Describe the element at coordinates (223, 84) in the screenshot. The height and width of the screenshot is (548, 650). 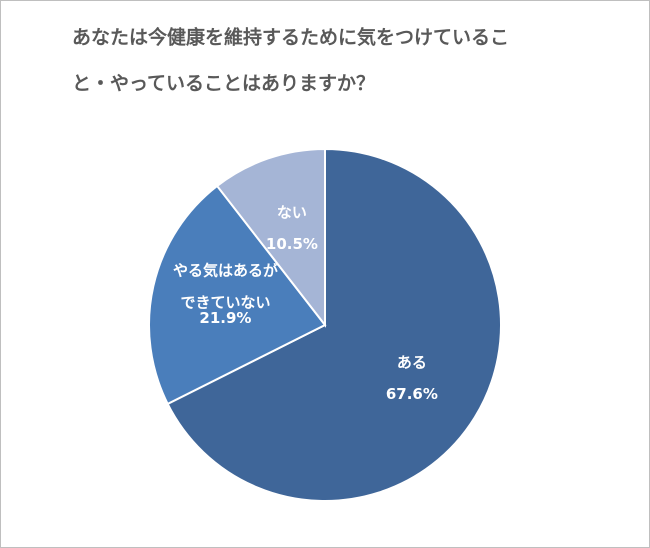
I see `chart-title: と・やっていることはありますか？` at that location.